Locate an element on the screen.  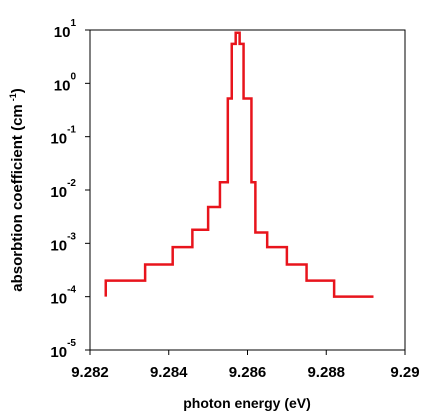
y-tick-label: 10⁻¹ is located at coordinates (63, 136).